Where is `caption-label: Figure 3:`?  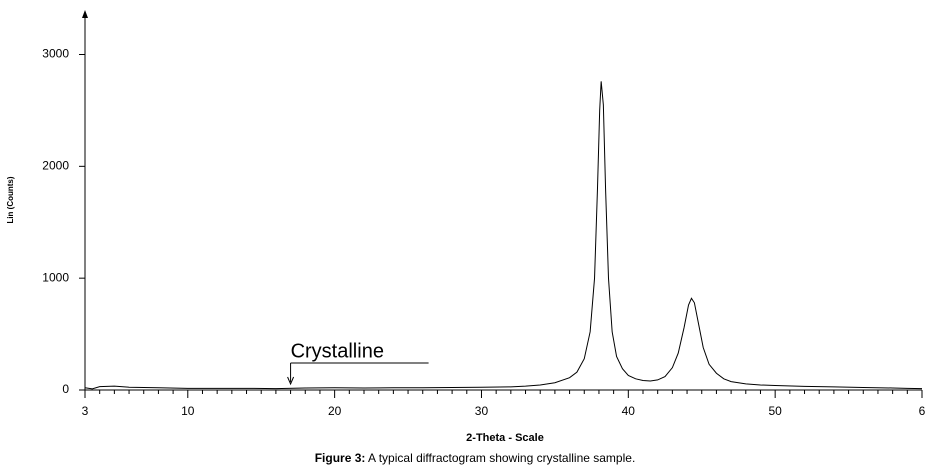 caption-label: Figure 3: is located at coordinates (340, 458).